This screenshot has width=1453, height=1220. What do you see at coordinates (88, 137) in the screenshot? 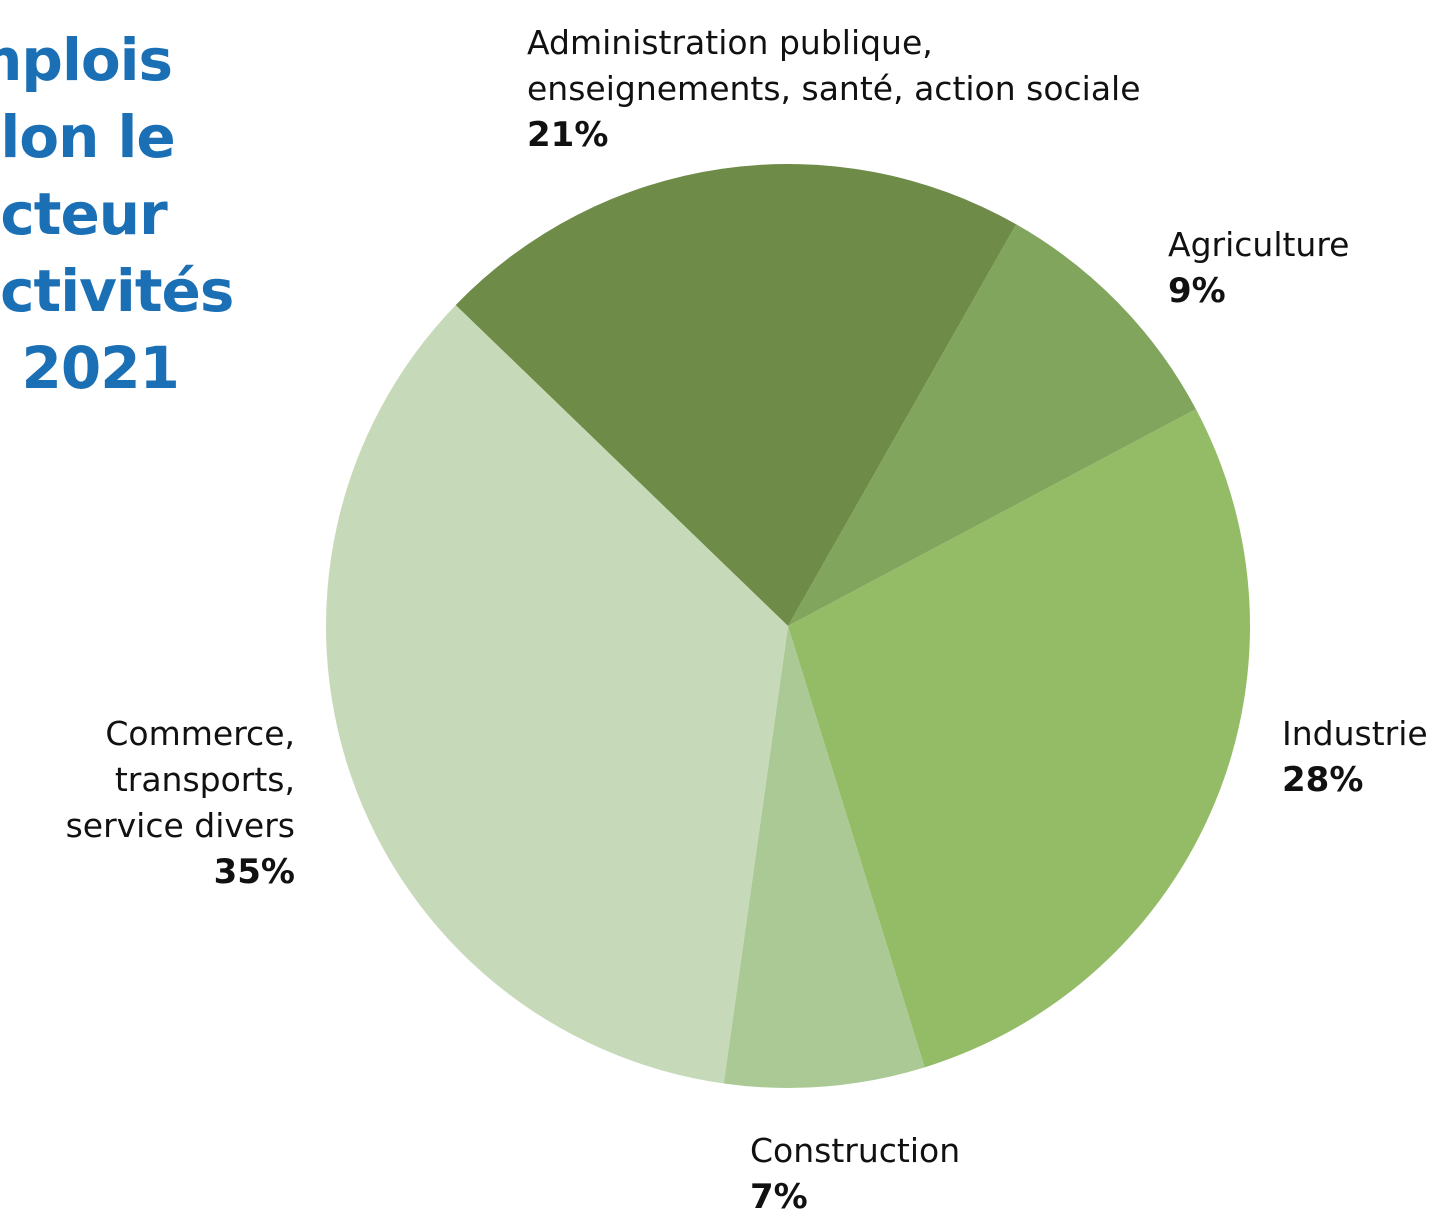
I see `title-line-2: elon le` at bounding box center [88, 137].